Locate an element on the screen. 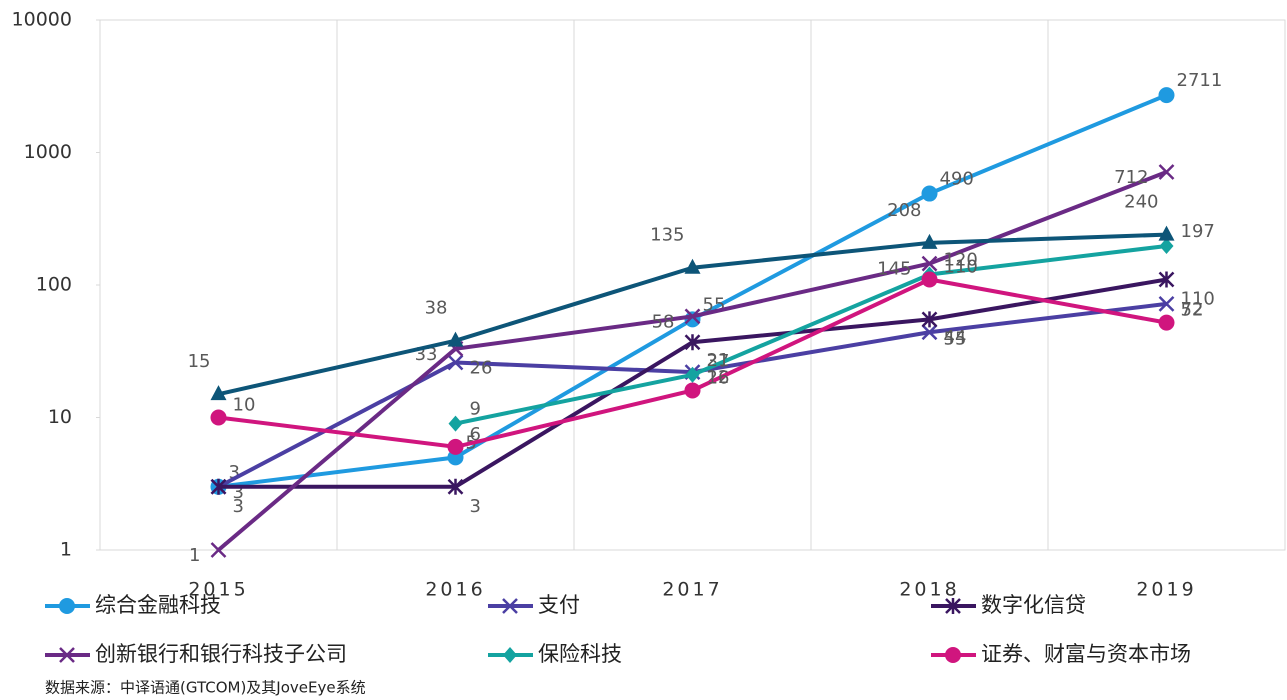 The image size is (1287, 700). data-label: 2711 is located at coordinates (1200, 80).